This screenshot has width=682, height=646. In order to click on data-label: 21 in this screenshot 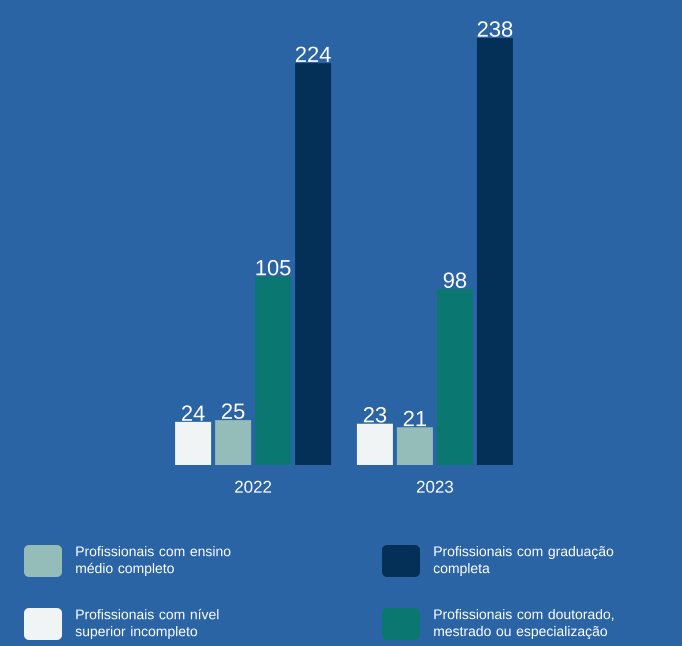, I will do `click(415, 418)`.